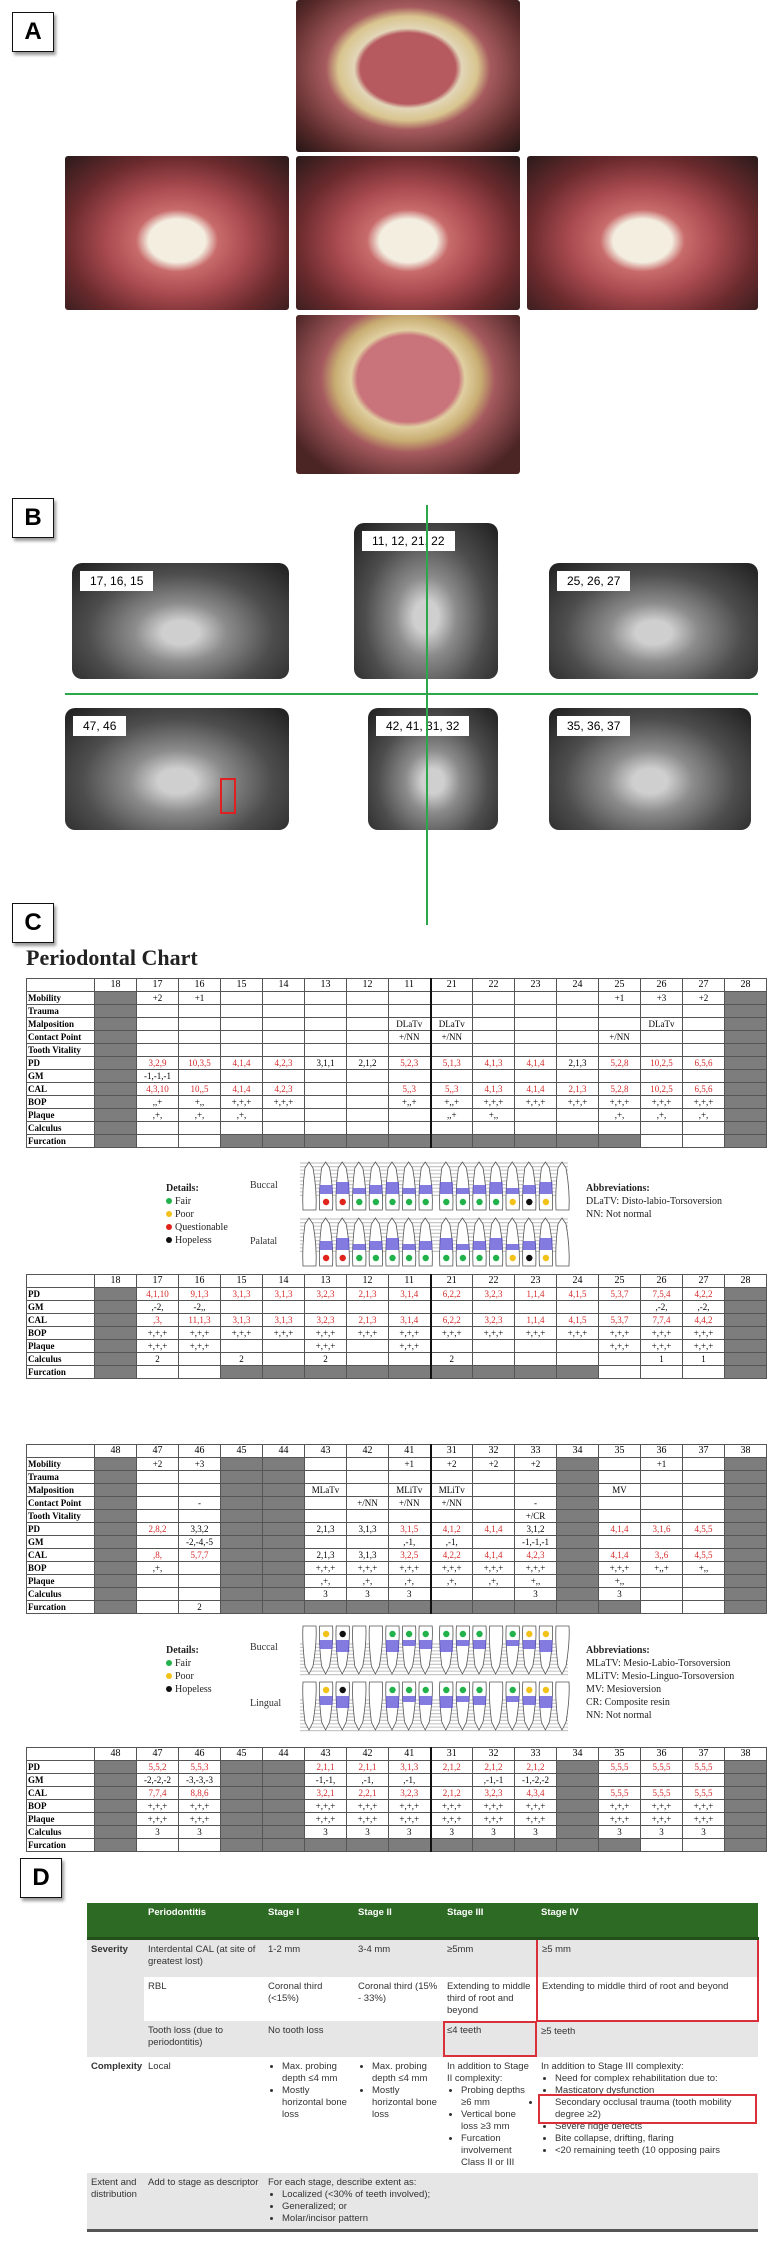  Describe the element at coordinates (577, 1281) in the screenshot. I see `tooth-number: 24` at that location.